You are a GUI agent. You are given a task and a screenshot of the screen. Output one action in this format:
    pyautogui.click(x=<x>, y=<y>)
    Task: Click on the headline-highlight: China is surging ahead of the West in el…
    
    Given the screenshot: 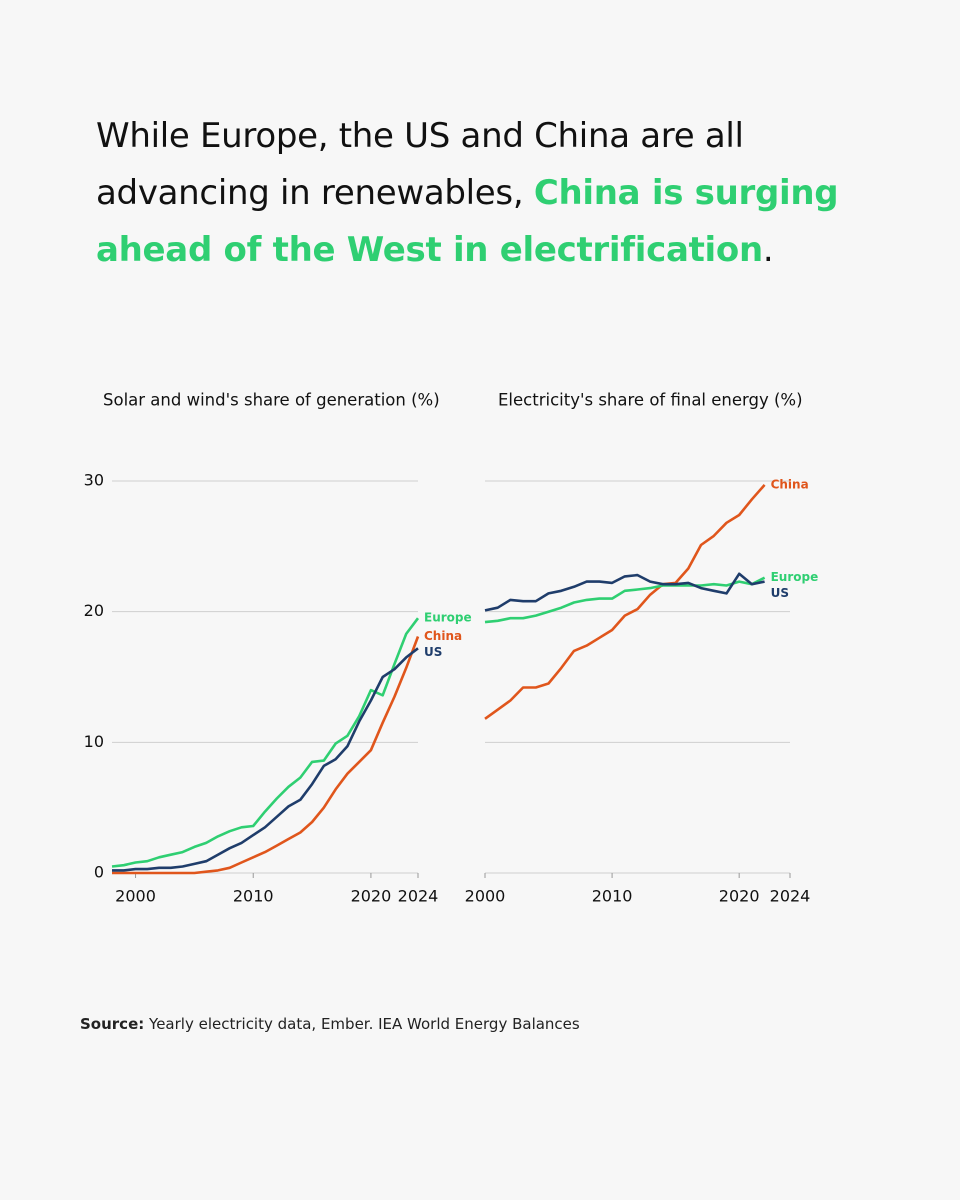 What is the action you would take?
    pyautogui.click(x=467, y=221)
    